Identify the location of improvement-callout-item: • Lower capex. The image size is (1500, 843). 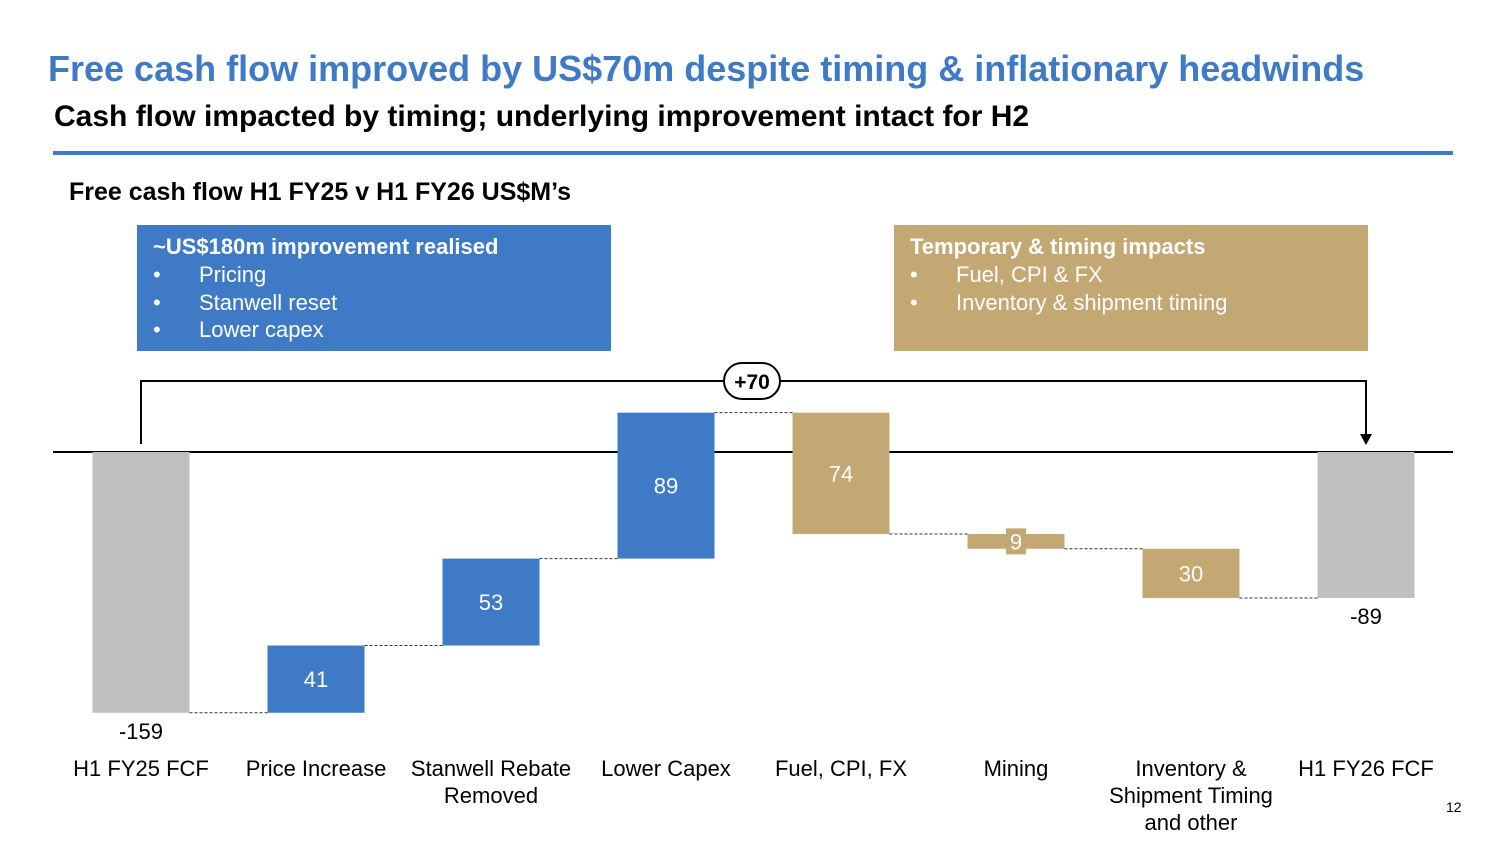
(238, 329).